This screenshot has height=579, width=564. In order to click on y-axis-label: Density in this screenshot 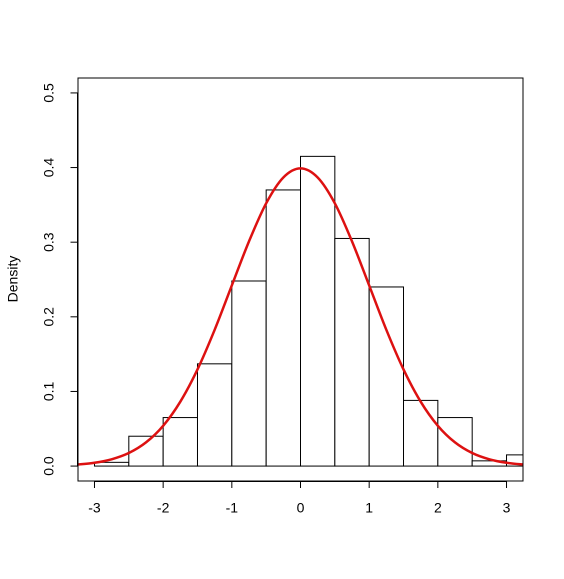, I will do `click(13, 279)`.